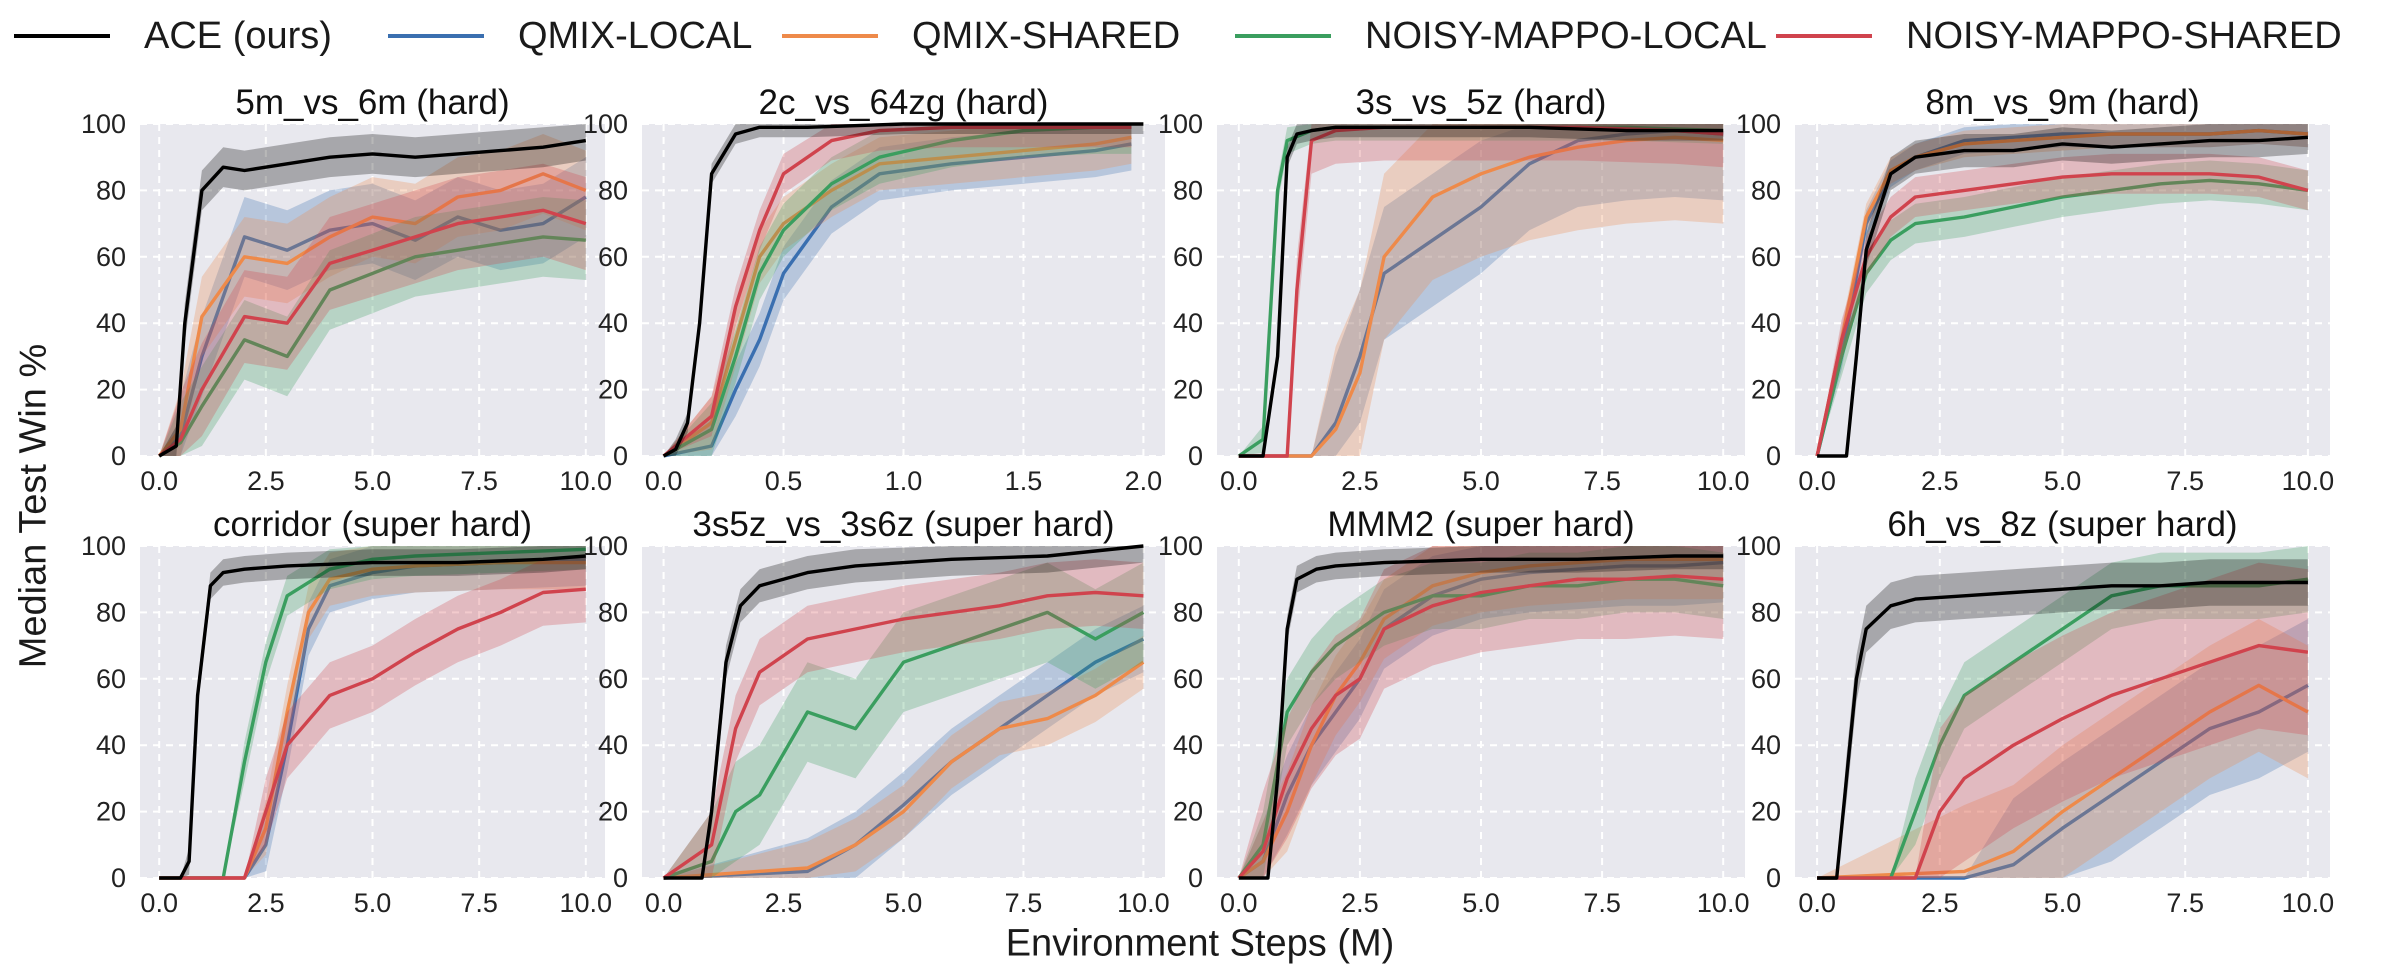  What do you see at coordinates (33, 506) in the screenshot?
I see `y-axis-label: Median Test Win %` at bounding box center [33, 506].